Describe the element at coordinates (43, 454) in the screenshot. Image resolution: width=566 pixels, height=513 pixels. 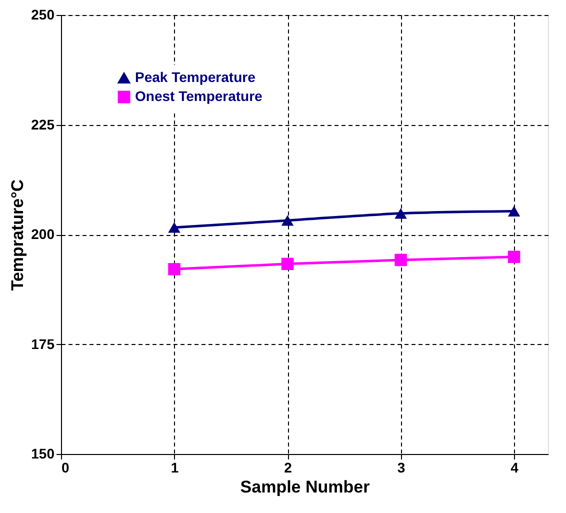
I see `y-tick-label: 150` at that location.